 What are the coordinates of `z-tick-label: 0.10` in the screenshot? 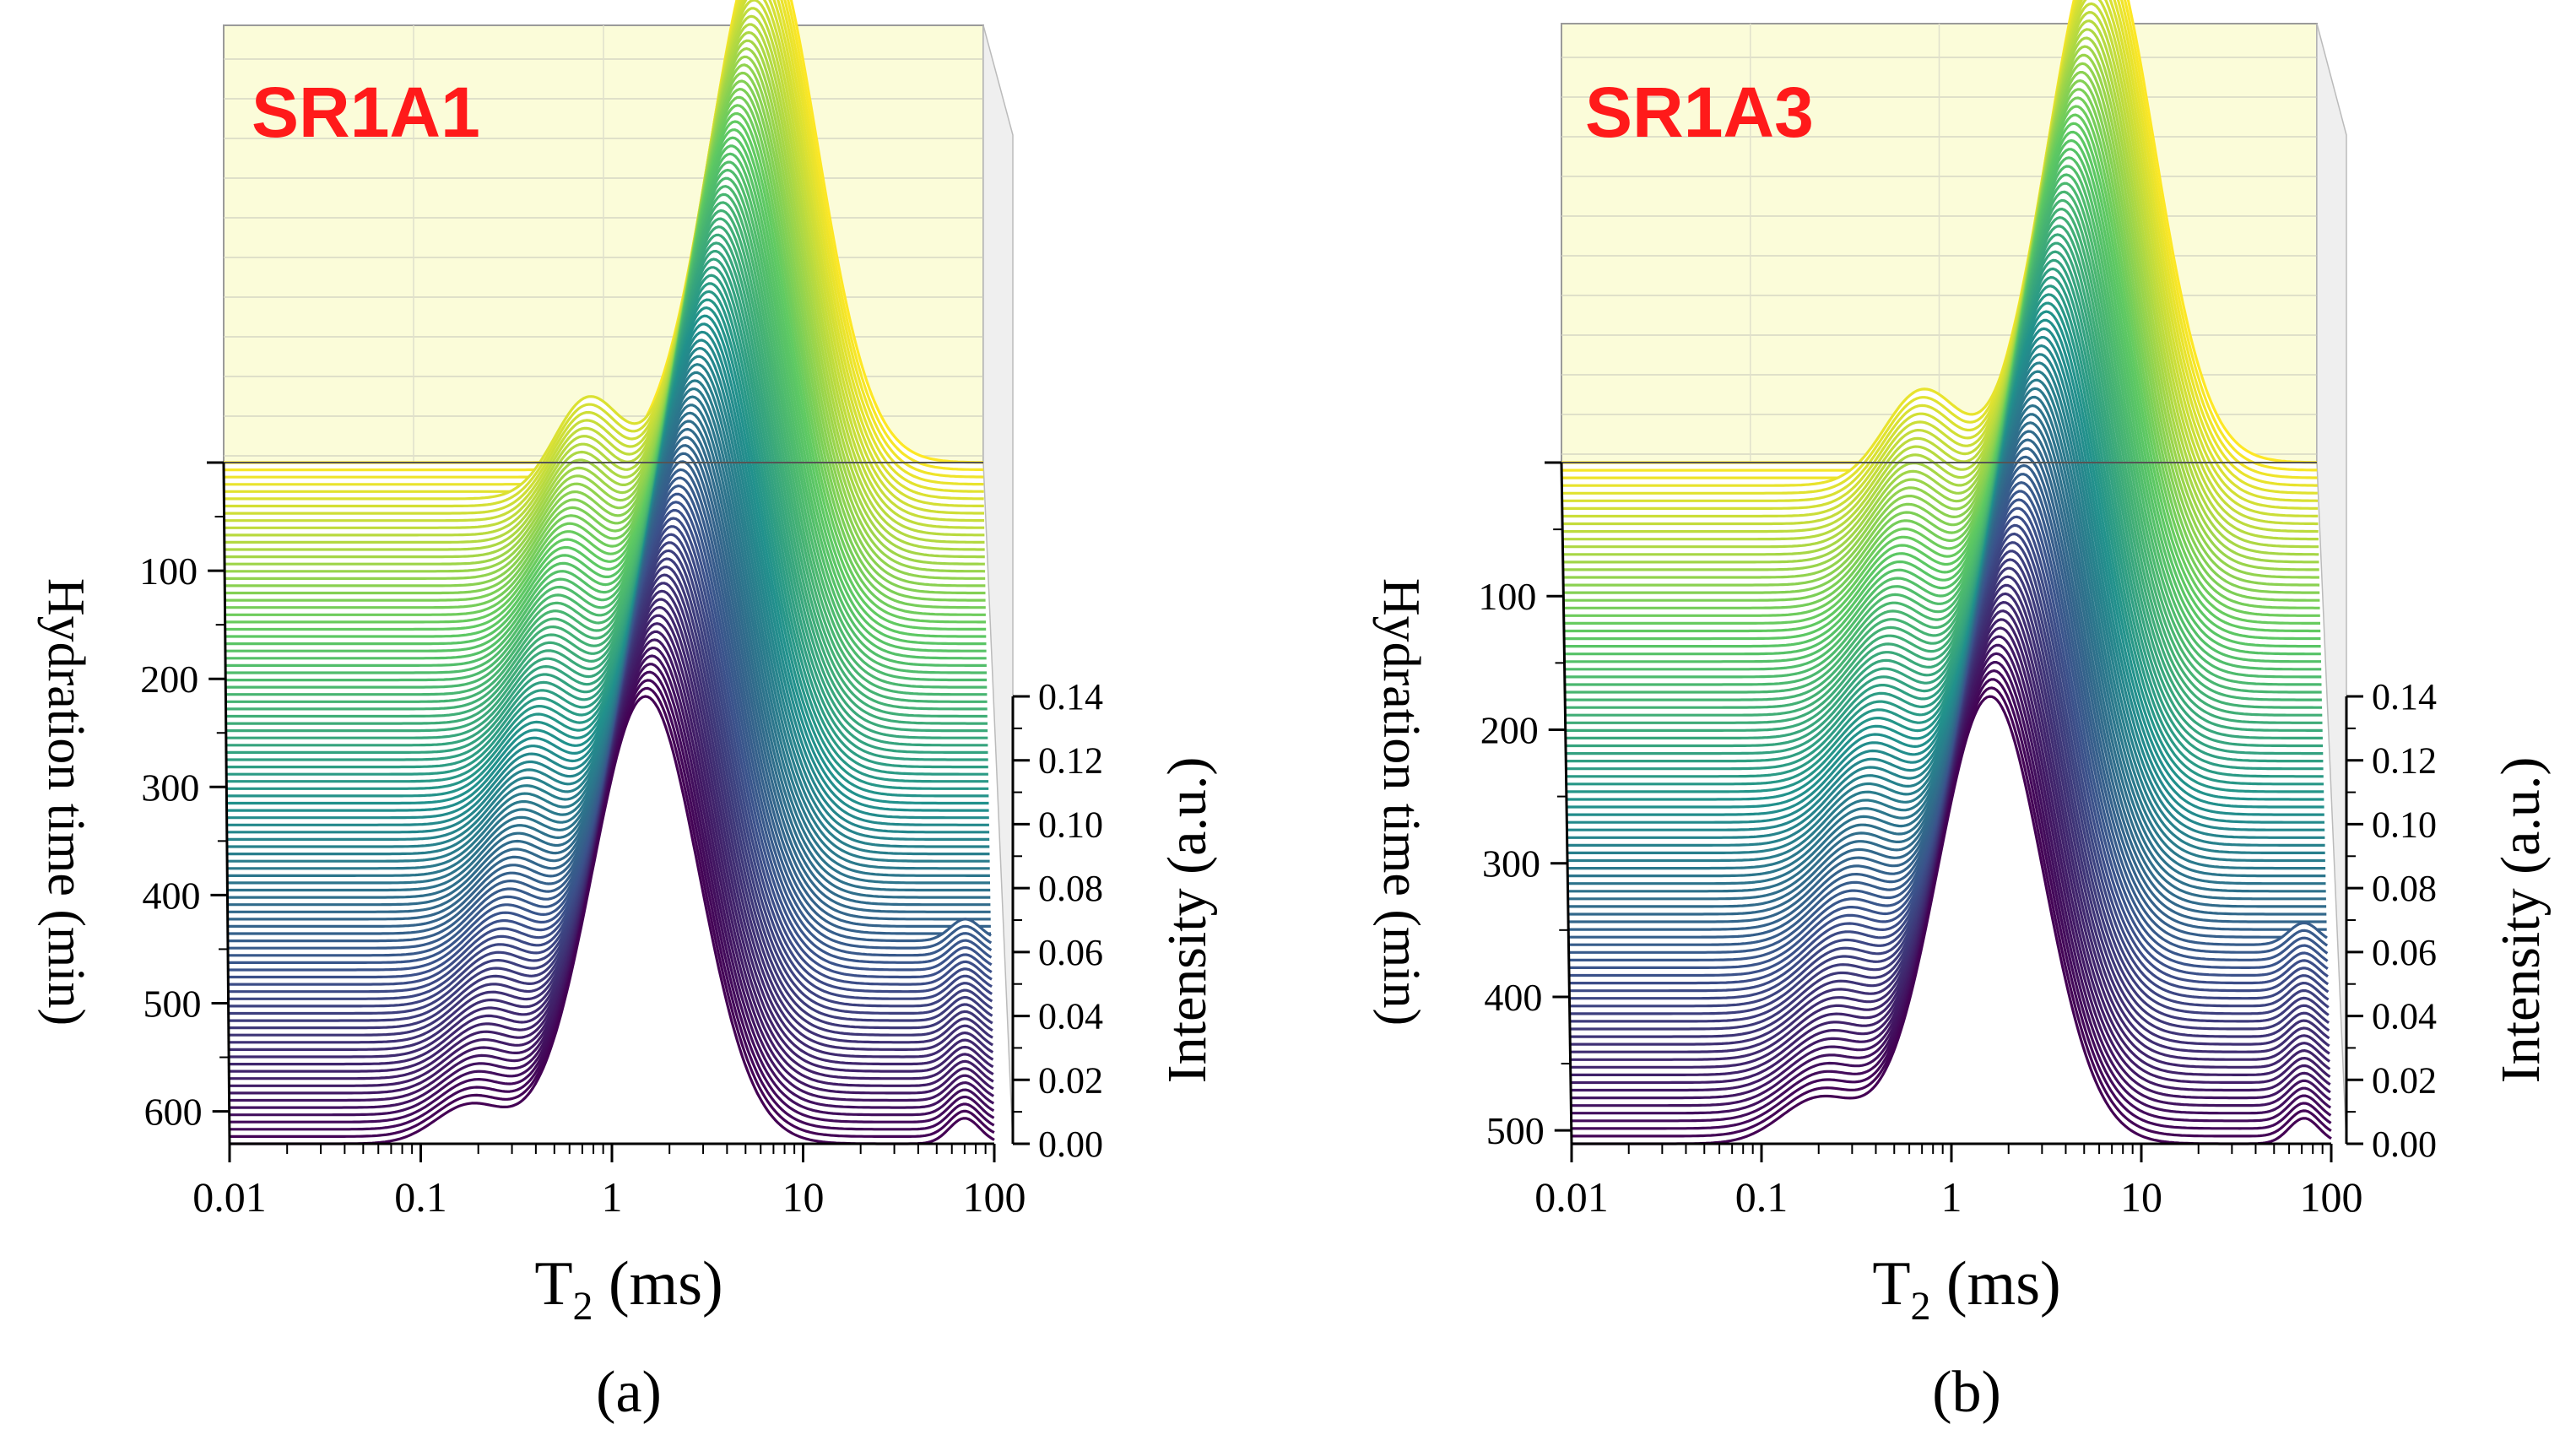 It's located at (2404, 824).